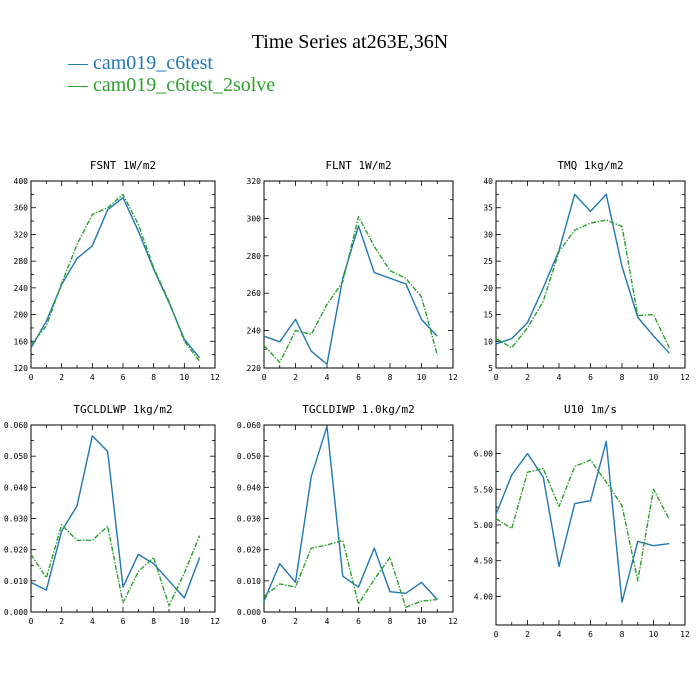  I want to click on y-tick-label: 35, so click(488, 208).